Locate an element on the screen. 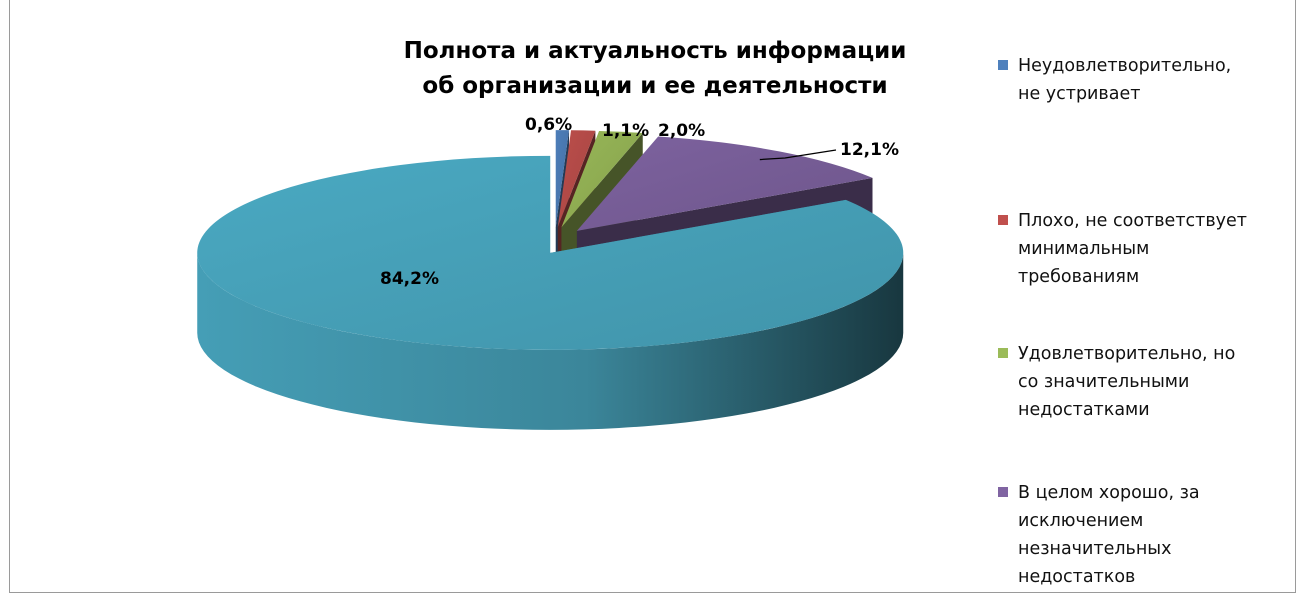  legend-label-3-line-3: недостатками is located at coordinates (1084, 410).